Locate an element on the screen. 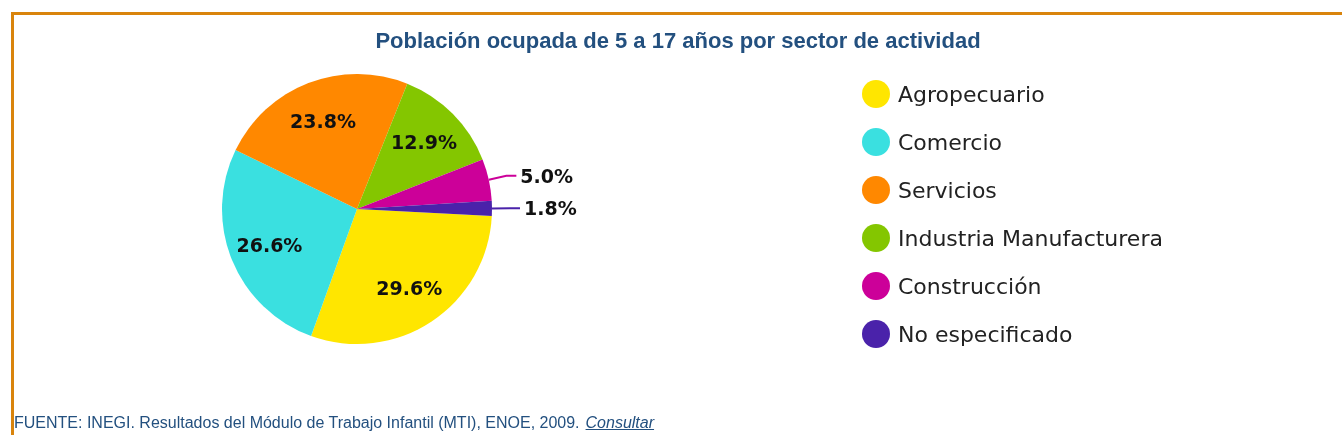 The width and height of the screenshot is (1342, 435). data-label: 29.6% is located at coordinates (409, 287).